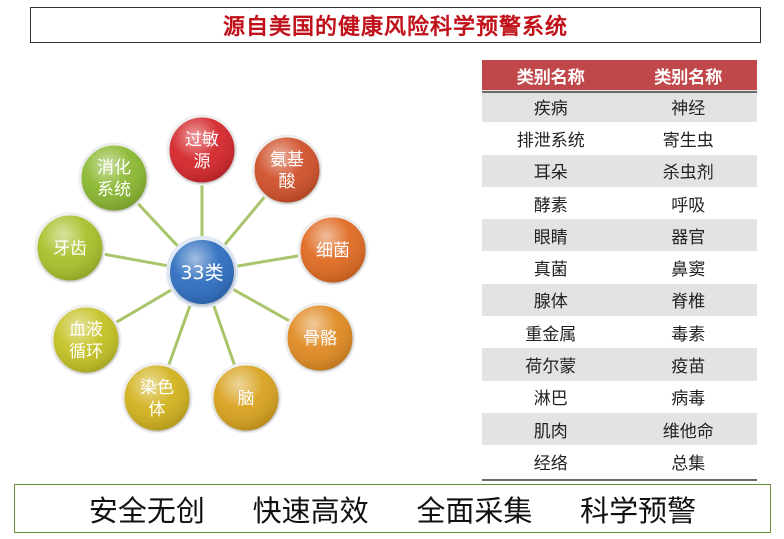  I want to click on slogan-2: 快速高效, so click(310, 510).